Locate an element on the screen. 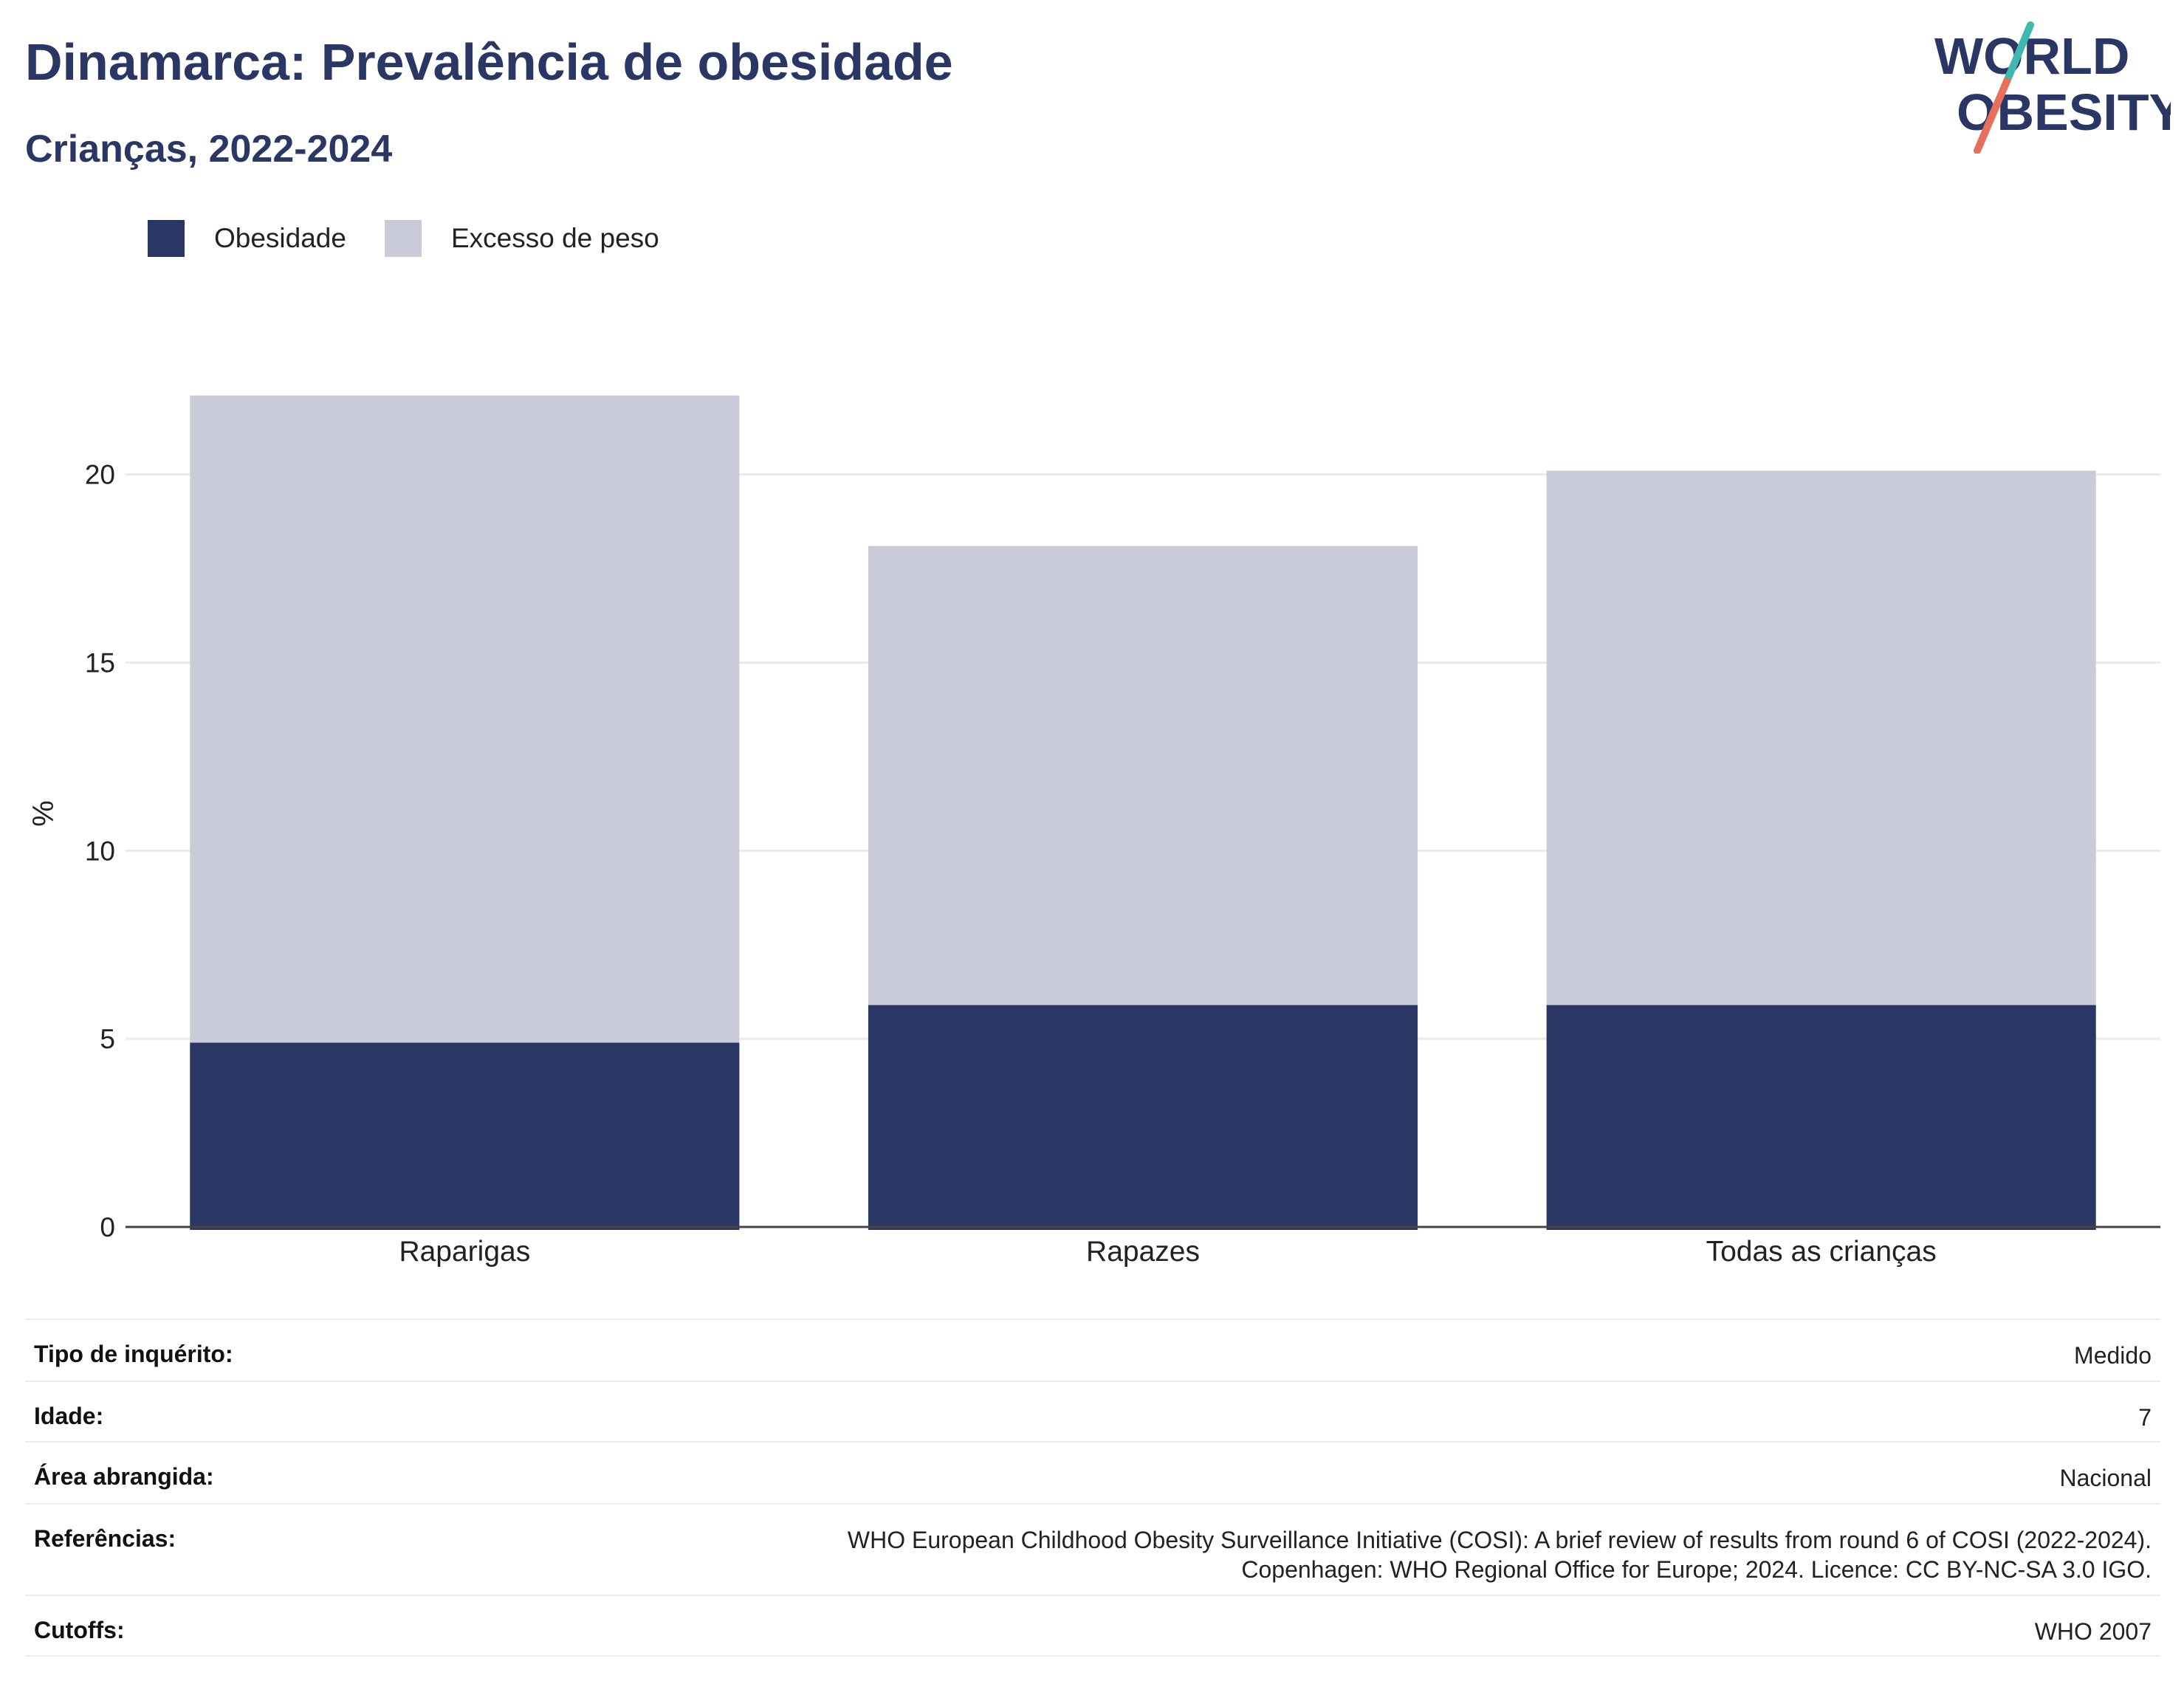  legend-item-excesso-de-peso: Excesso de peso is located at coordinates (522, 238).